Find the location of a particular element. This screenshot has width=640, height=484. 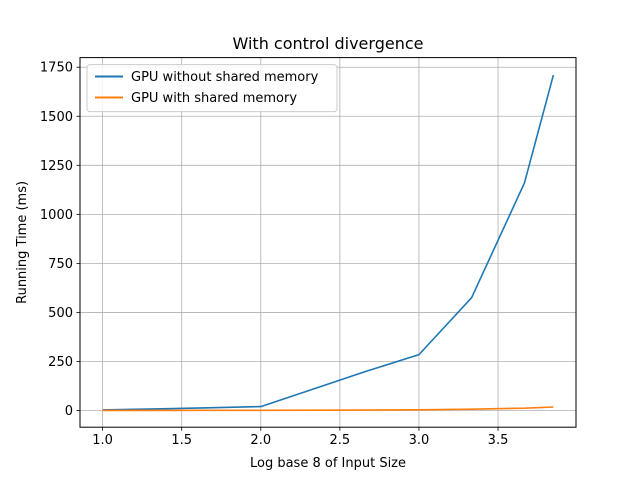

y-tick-label: 0 is located at coordinates (69, 411).